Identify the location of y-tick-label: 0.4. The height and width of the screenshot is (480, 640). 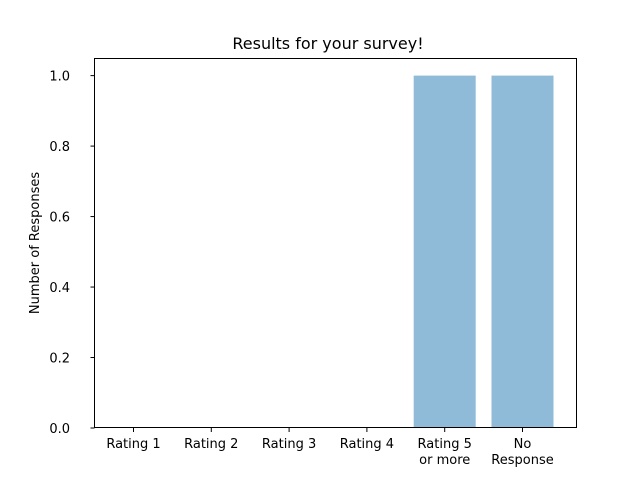
(59, 288).